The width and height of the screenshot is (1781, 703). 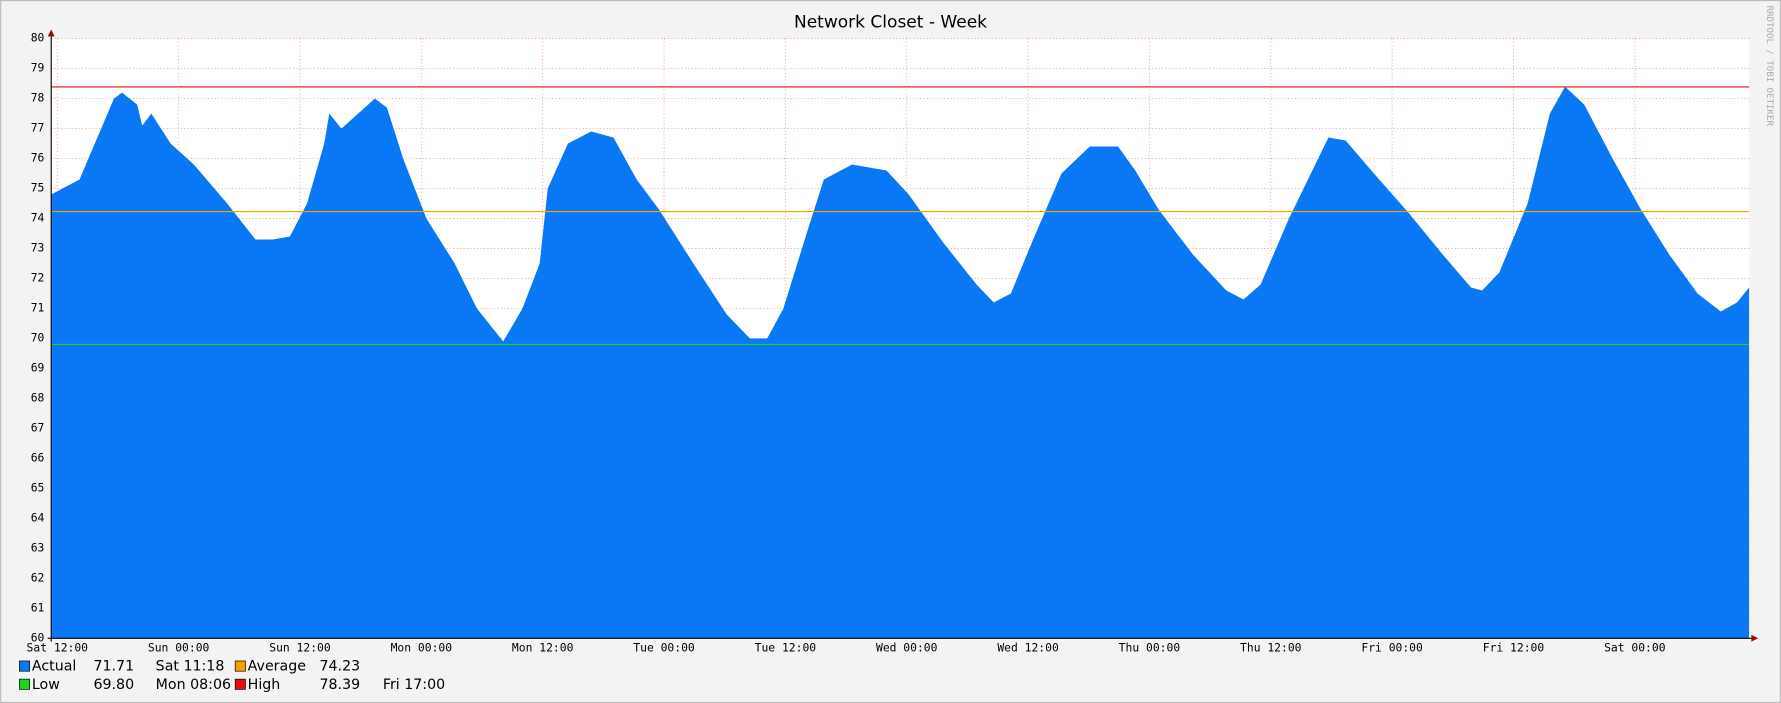 I want to click on x-tick-label: Fri 00:00, so click(x=1392, y=647).